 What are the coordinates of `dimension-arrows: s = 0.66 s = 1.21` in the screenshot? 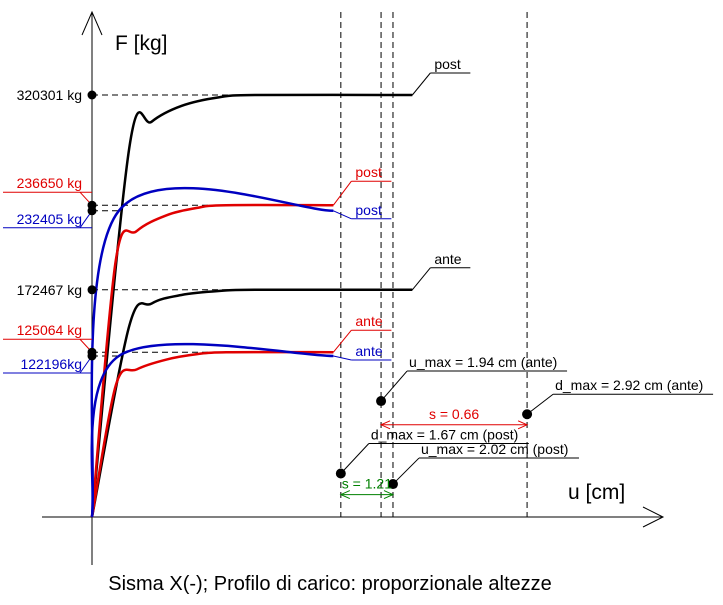 It's located at (434, 453).